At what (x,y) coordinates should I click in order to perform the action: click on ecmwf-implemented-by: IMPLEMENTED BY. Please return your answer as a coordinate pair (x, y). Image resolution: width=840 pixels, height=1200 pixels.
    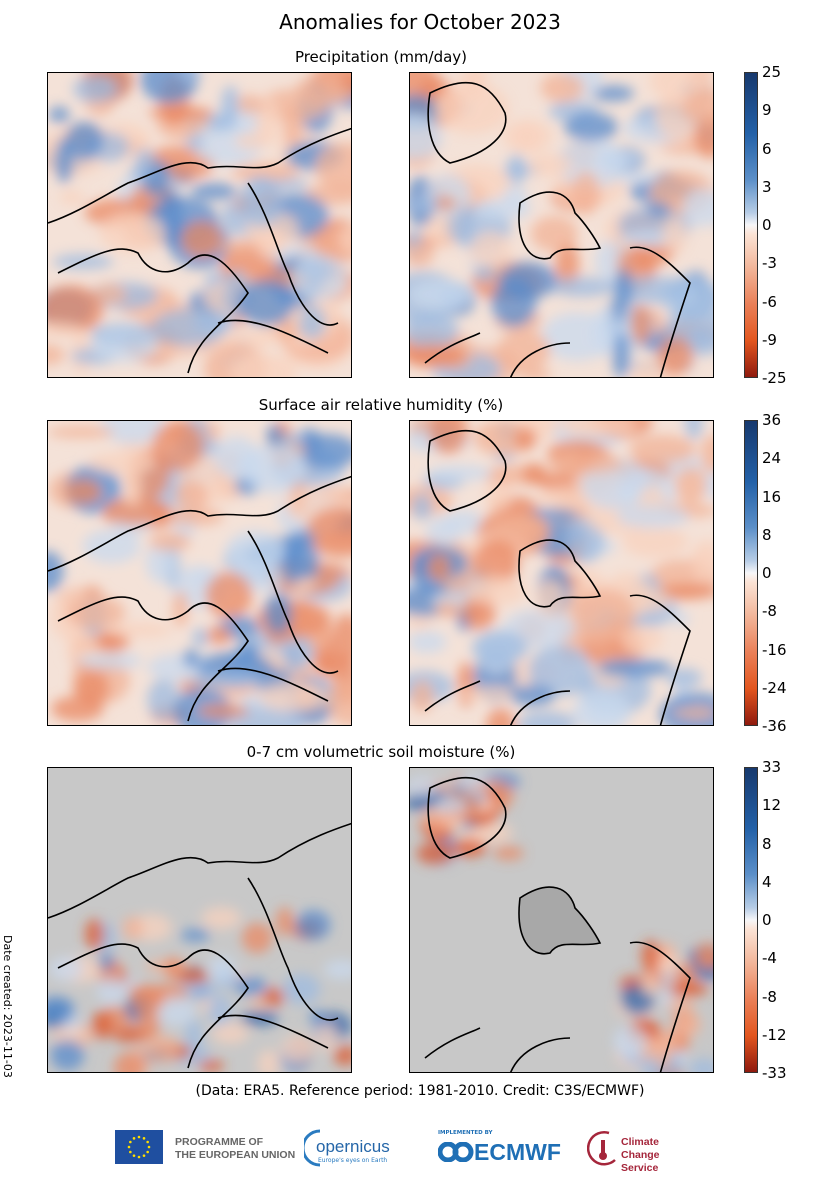
    Looking at the image, I should click on (465, 1133).